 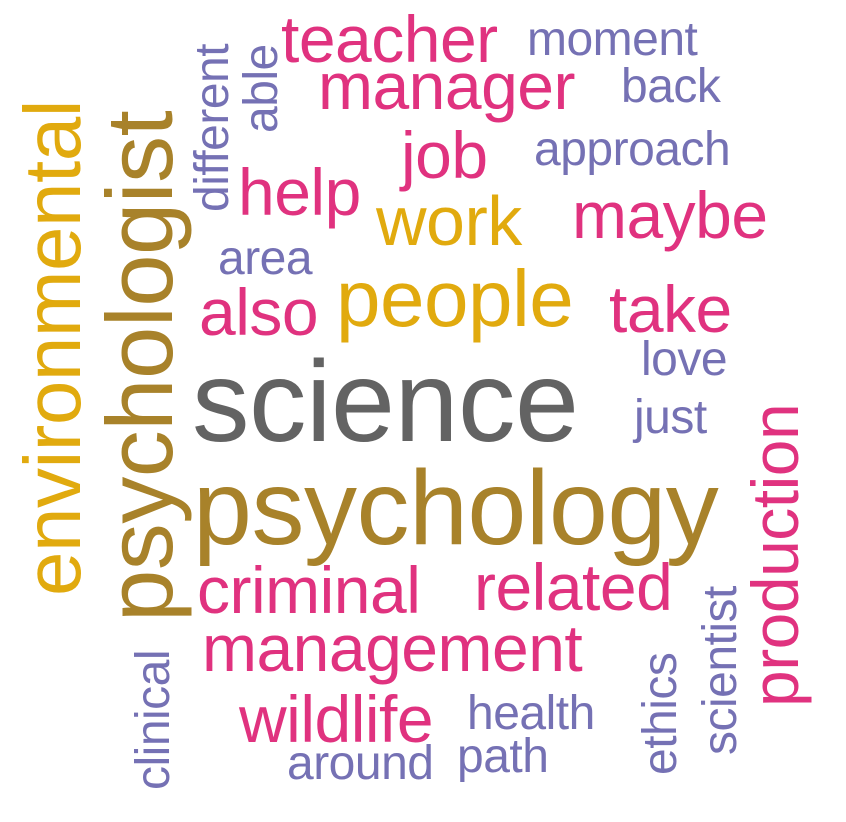 I want to click on word-psychology: psychology, so click(x=456, y=508).